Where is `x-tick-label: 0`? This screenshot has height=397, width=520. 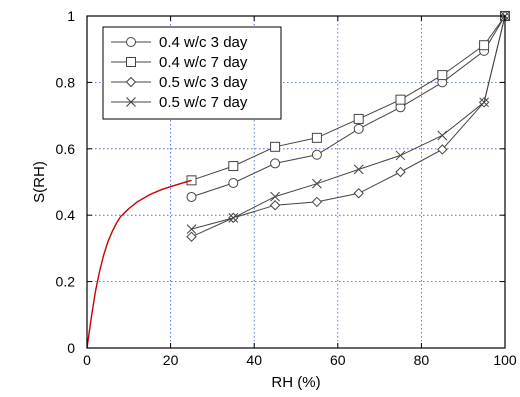
x-tick-label: 0 is located at coordinates (87, 360).